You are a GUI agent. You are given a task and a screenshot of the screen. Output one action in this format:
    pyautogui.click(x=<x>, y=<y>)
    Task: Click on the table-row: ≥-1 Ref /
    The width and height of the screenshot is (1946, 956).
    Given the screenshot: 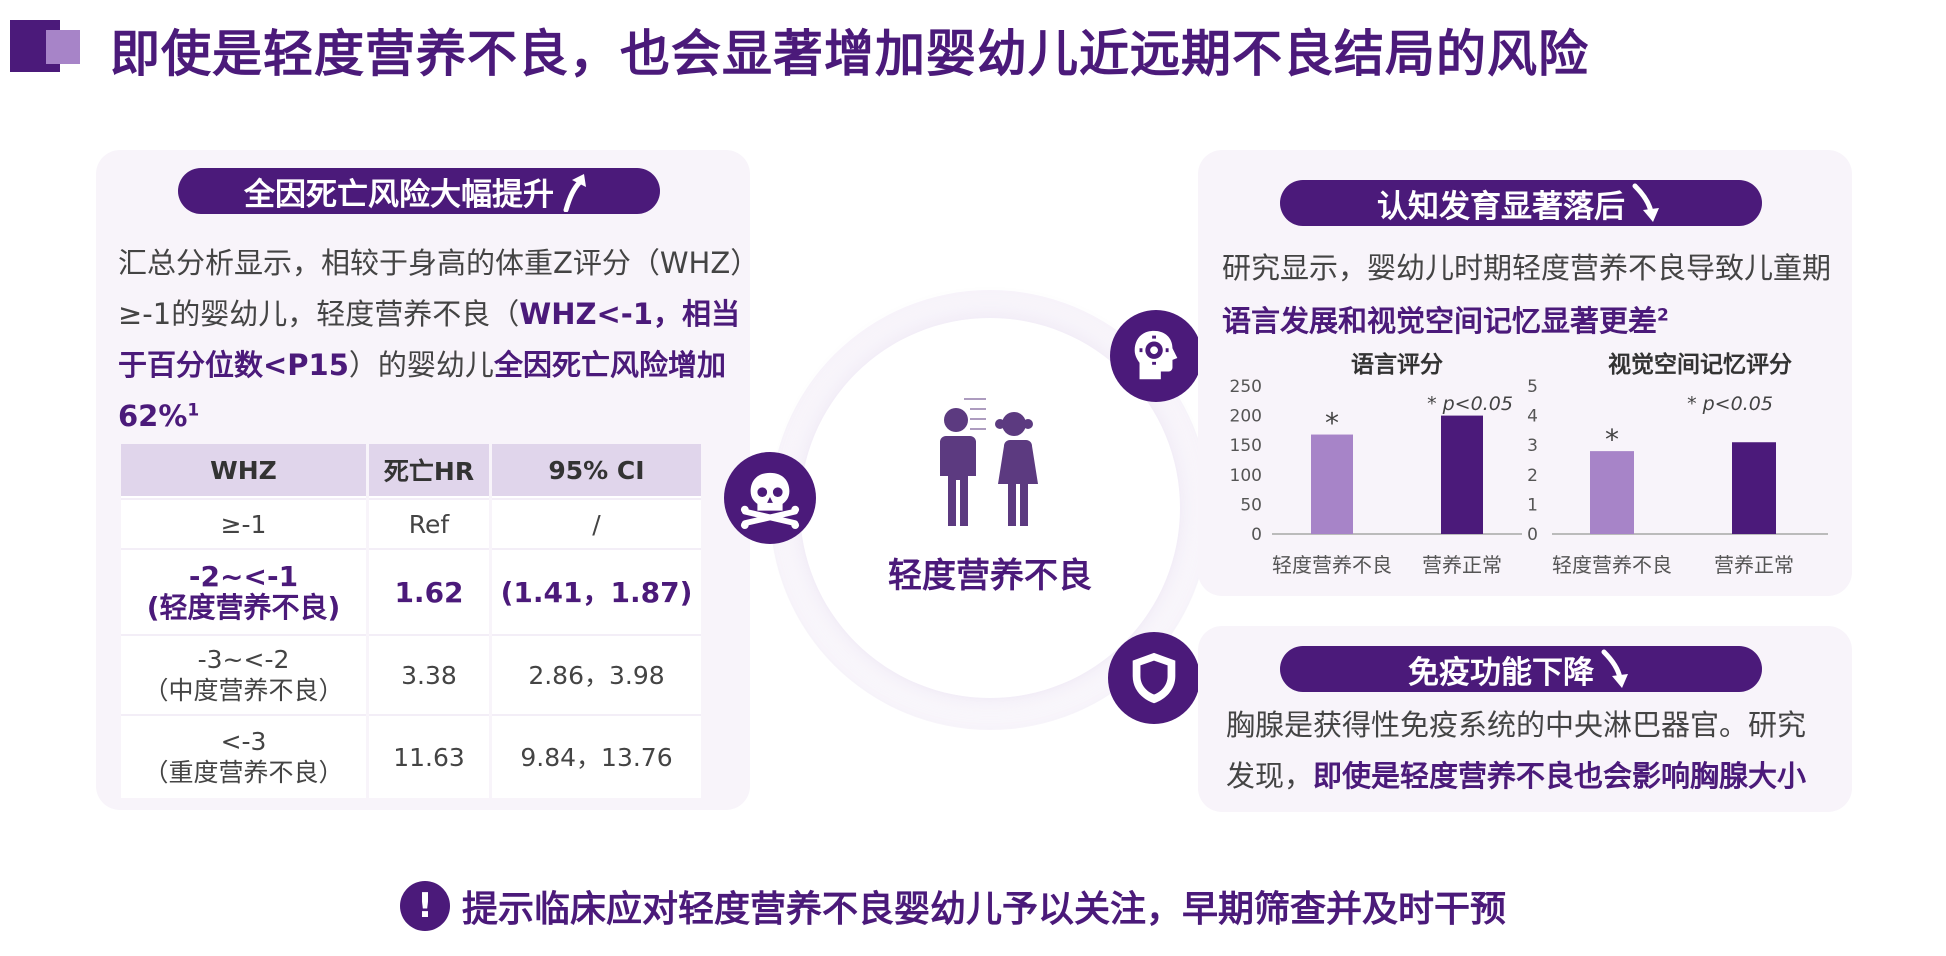 What is the action you would take?
    pyautogui.click(x=411, y=523)
    